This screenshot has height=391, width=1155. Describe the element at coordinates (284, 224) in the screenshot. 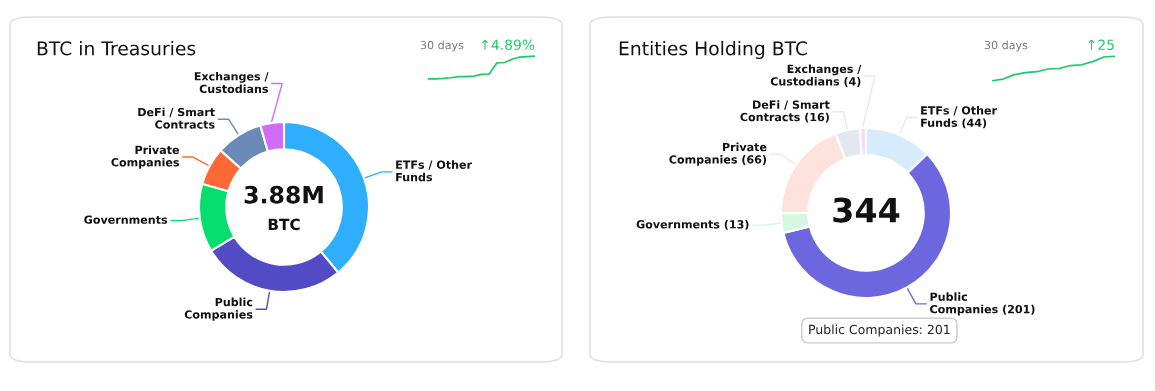

I see `text: BTC` at that location.